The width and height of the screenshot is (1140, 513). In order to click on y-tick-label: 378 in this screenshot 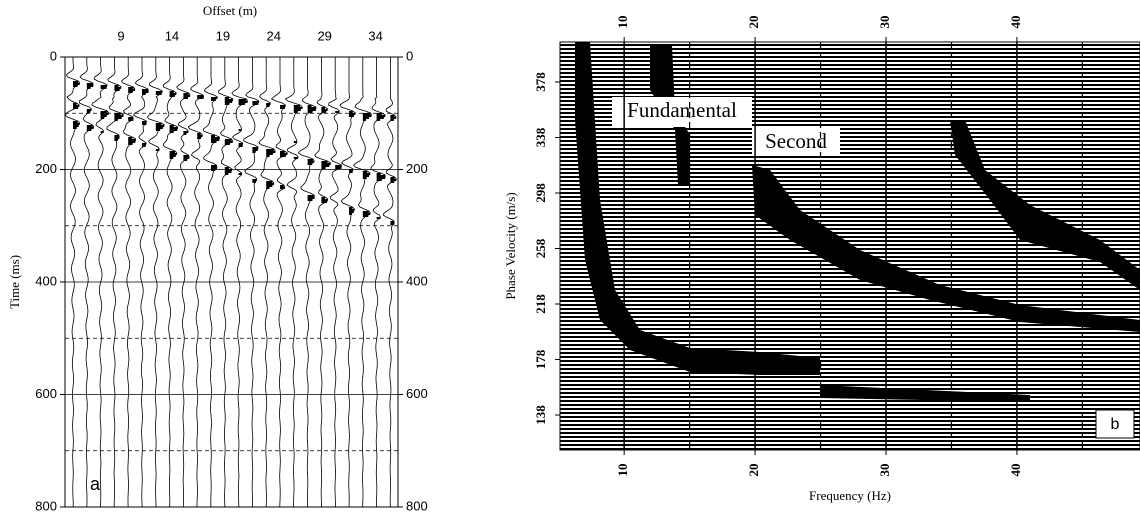, I will do `click(540, 82)`.